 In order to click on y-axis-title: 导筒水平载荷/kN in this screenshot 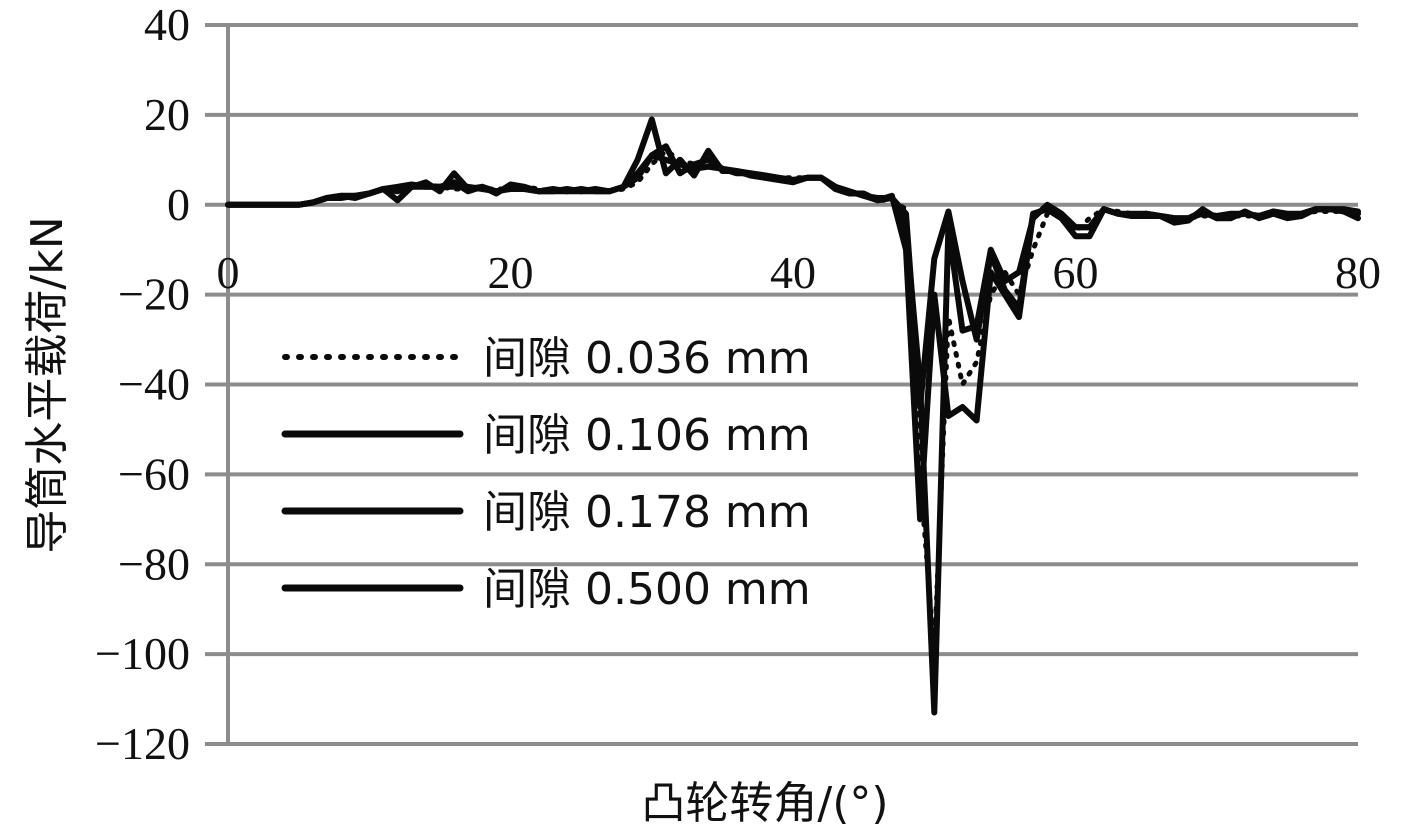, I will do `click(47, 384)`.